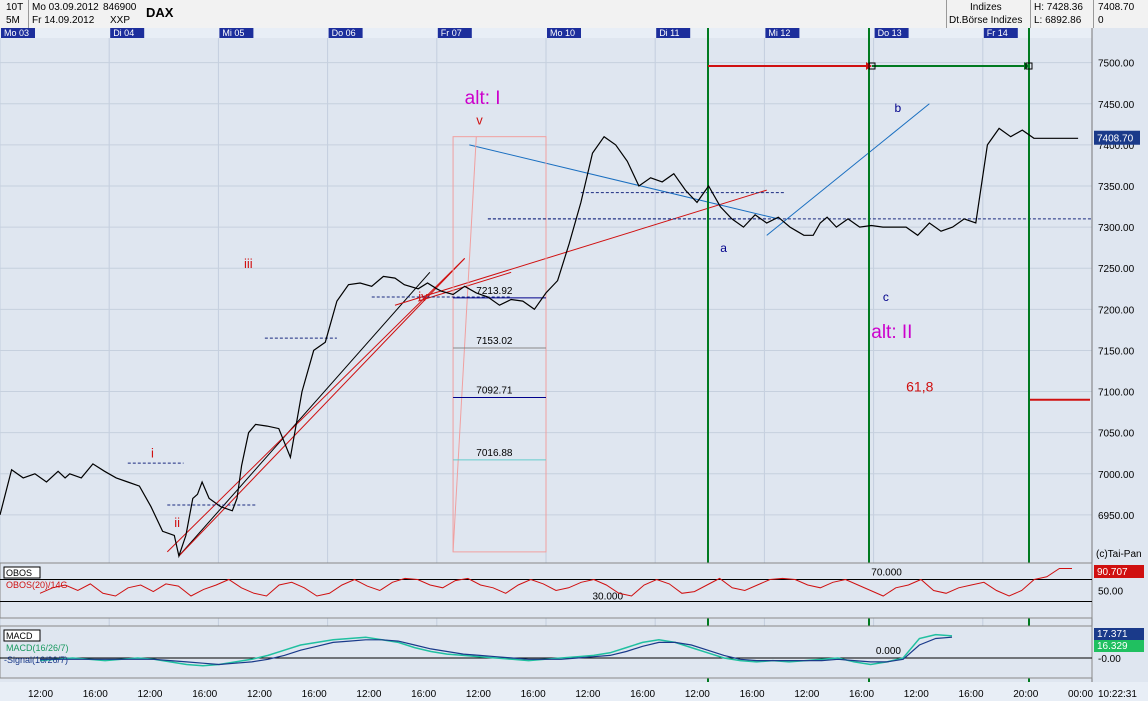 The image size is (1148, 701). Describe the element at coordinates (1109, 659) in the screenshot. I see `macd-axis-label: -0.00` at that location.